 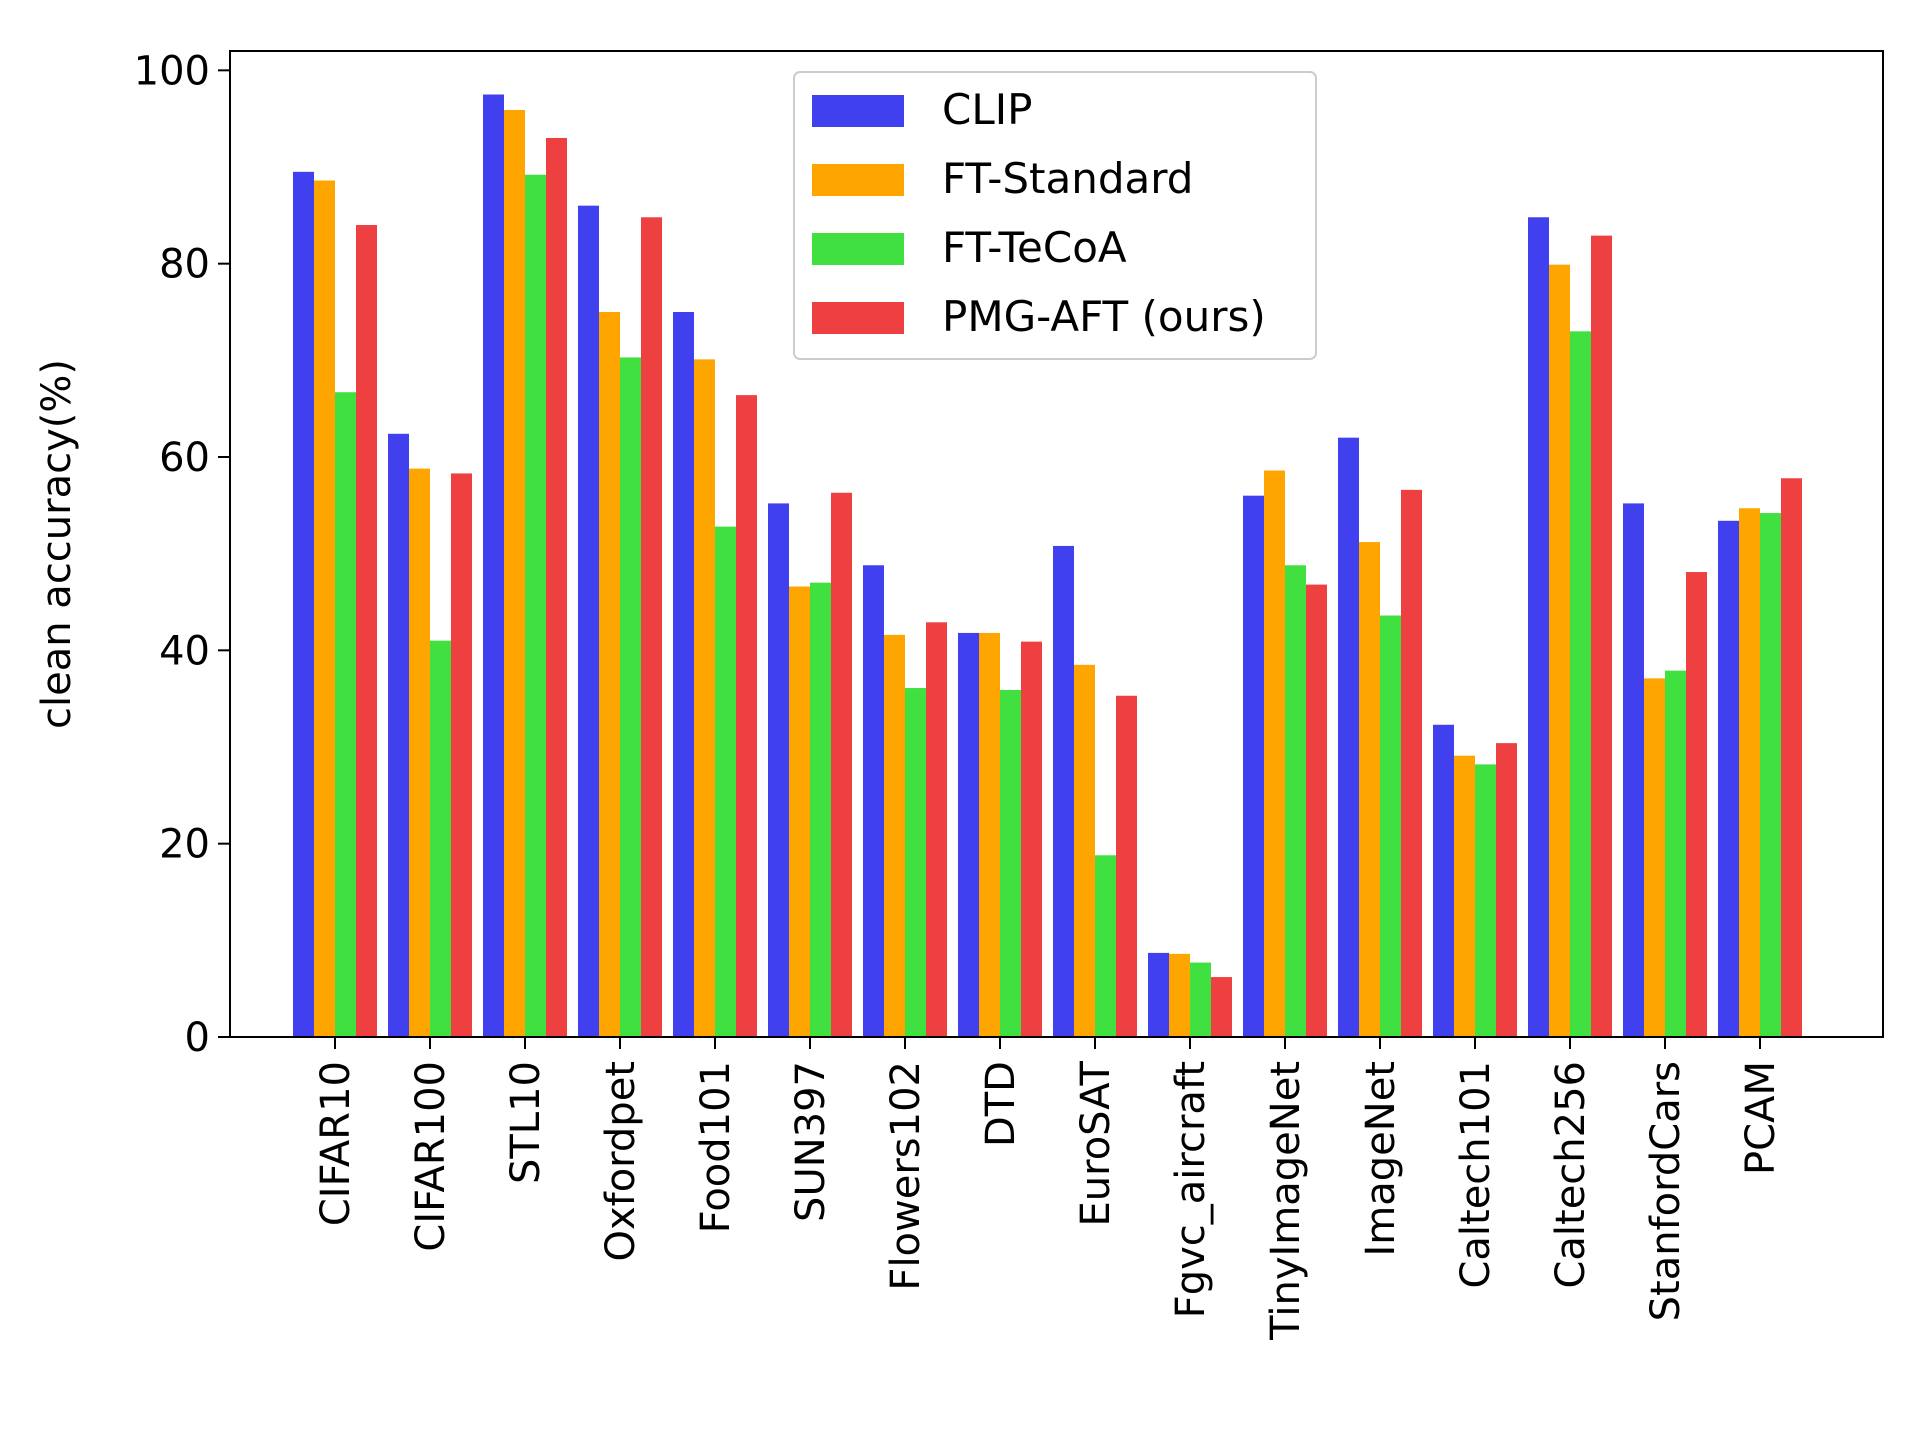 I want to click on y-tick-label: 0, so click(x=197, y=1038).